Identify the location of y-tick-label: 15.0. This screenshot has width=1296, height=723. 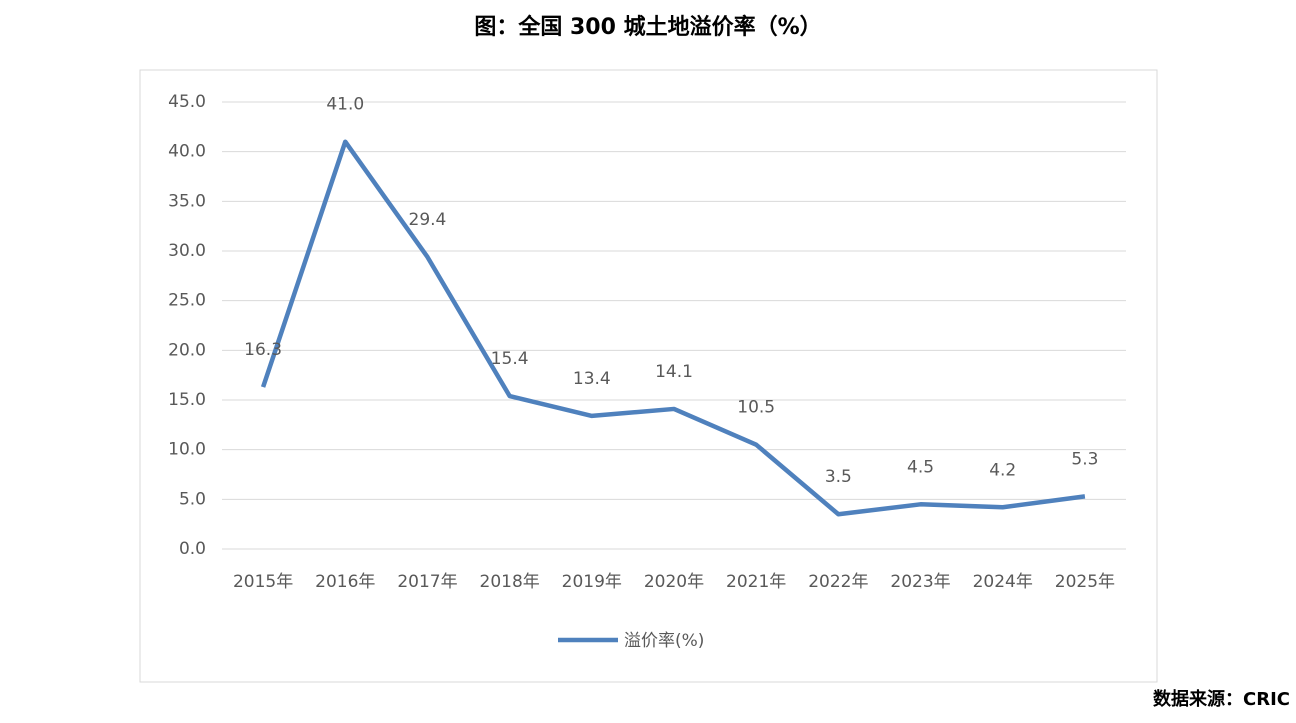
(187, 400).